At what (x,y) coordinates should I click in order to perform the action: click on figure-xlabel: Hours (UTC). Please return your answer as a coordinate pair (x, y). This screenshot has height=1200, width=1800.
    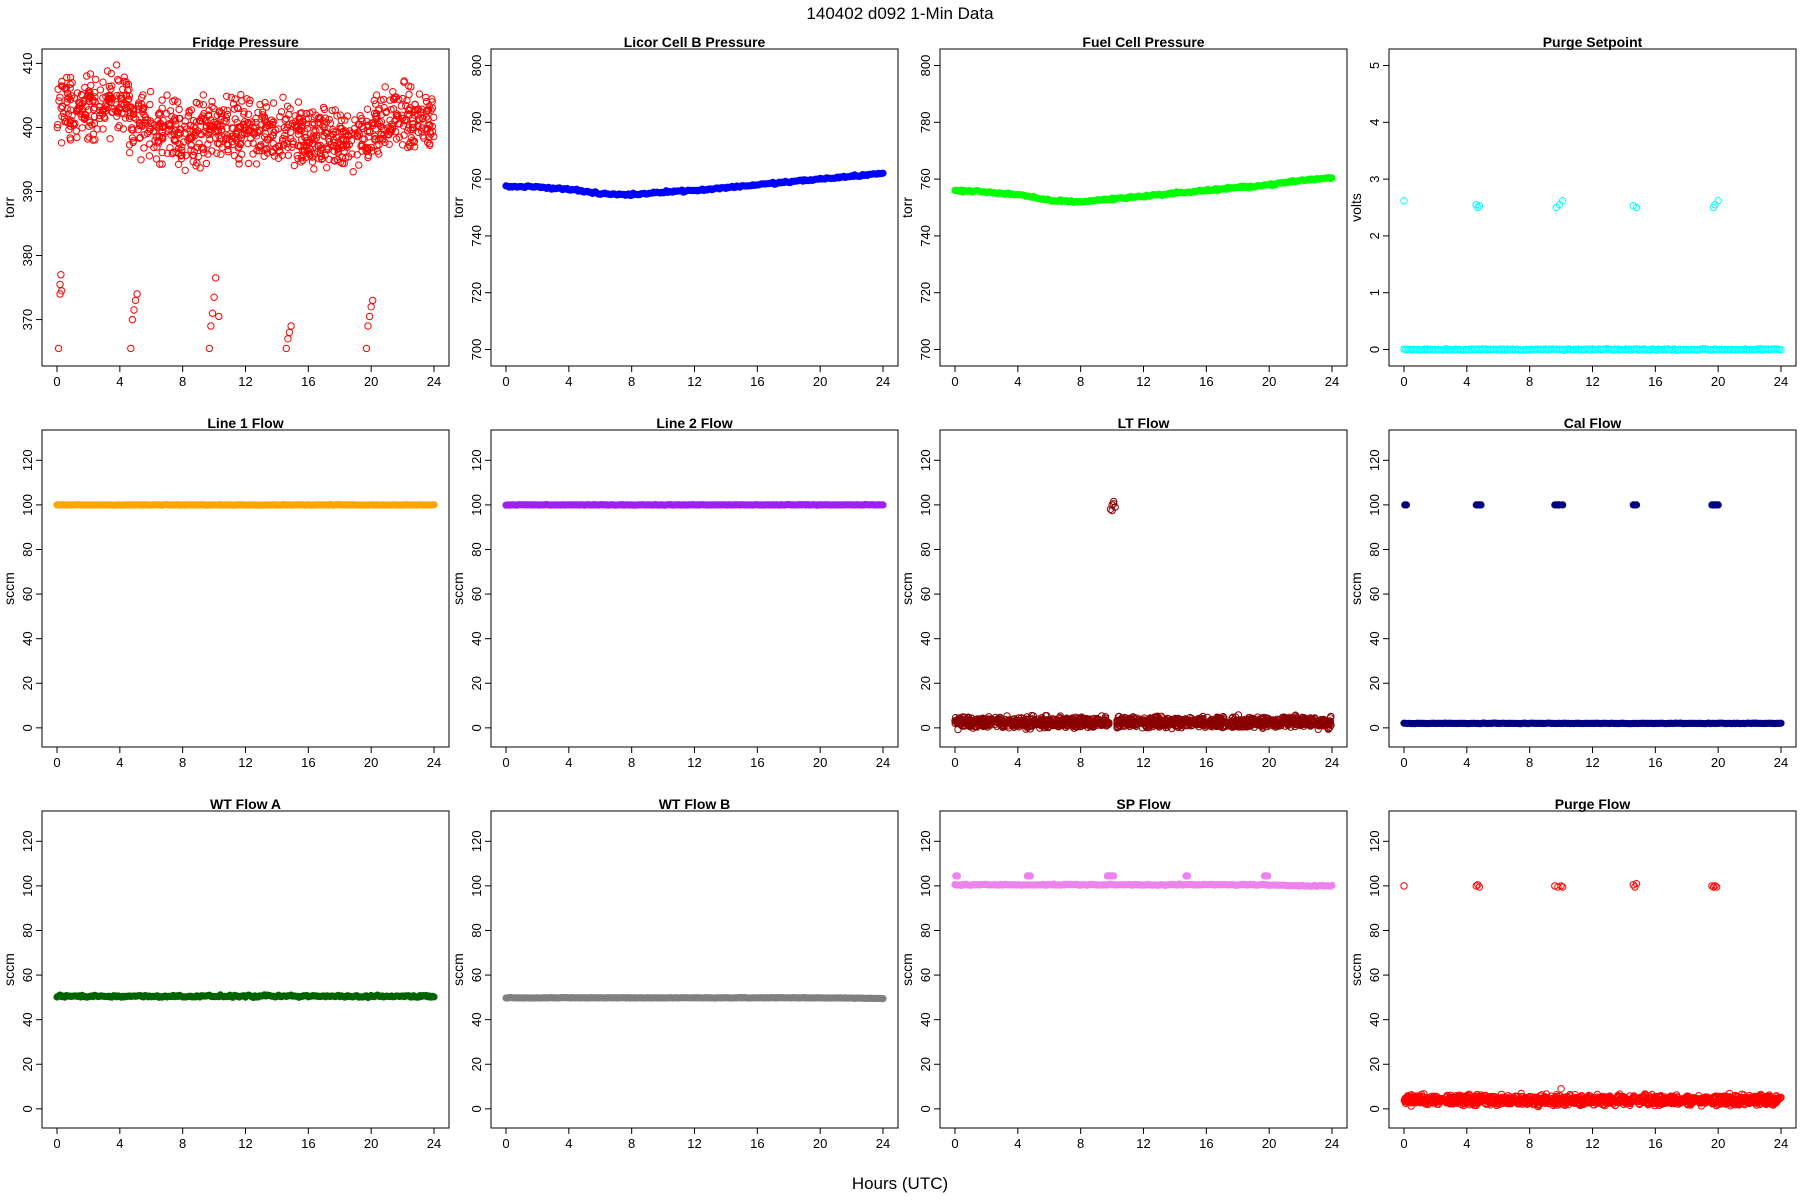
    Looking at the image, I should click on (900, 1183).